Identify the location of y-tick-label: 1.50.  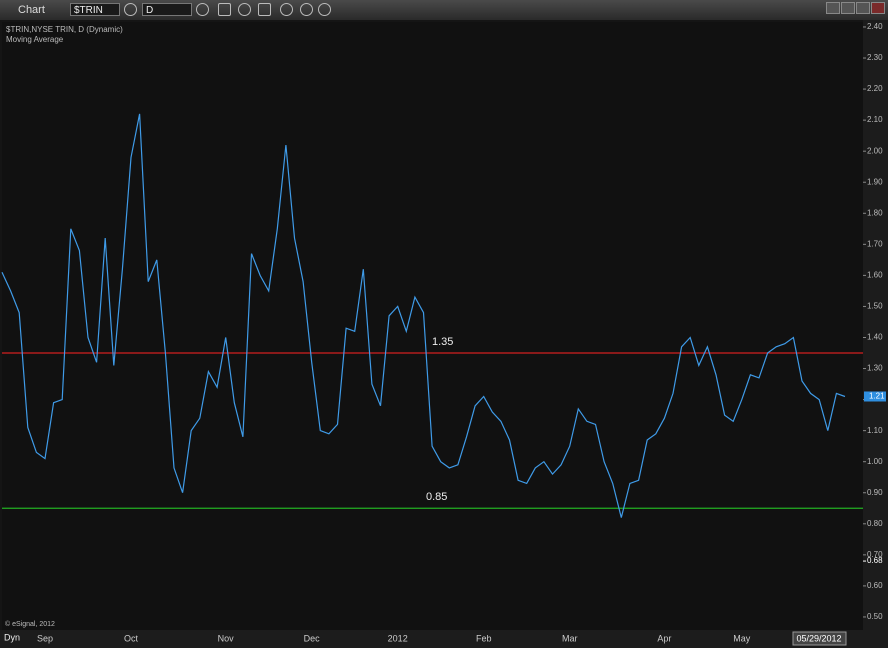
(875, 306).